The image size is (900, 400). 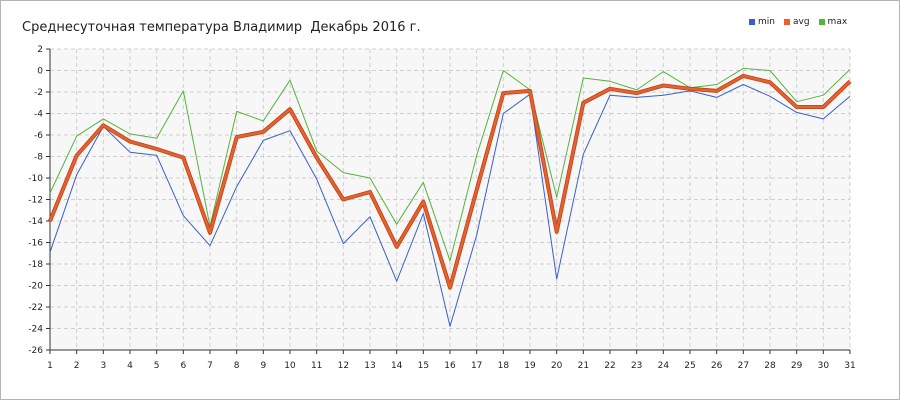 What do you see at coordinates (40, 50) in the screenshot?
I see `y-tick-label: 2` at bounding box center [40, 50].